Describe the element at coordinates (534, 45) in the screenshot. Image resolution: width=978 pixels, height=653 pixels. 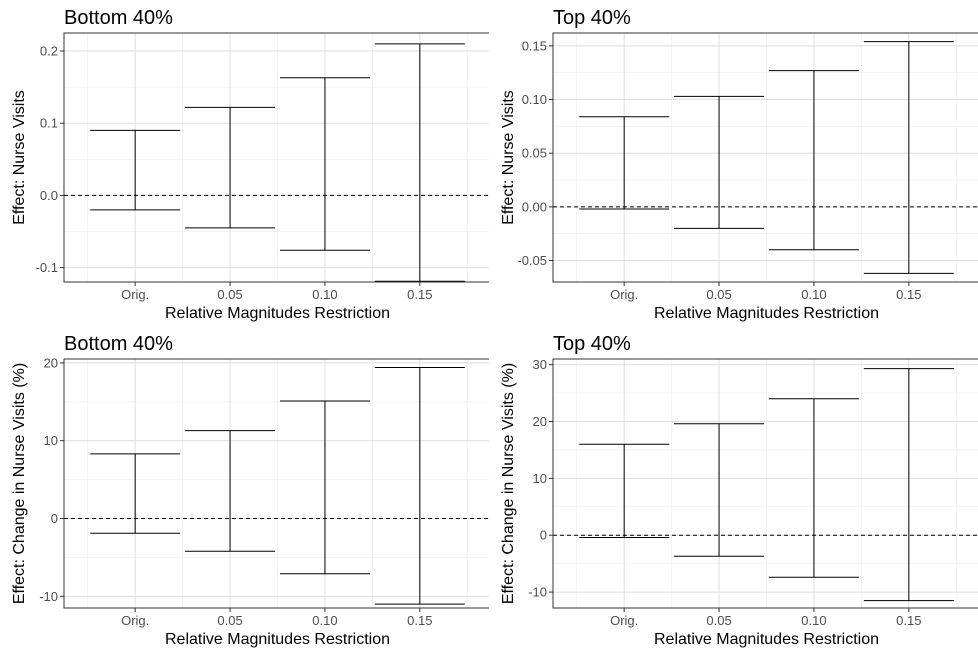
I see `y-tick-label: 0.15` at that location.